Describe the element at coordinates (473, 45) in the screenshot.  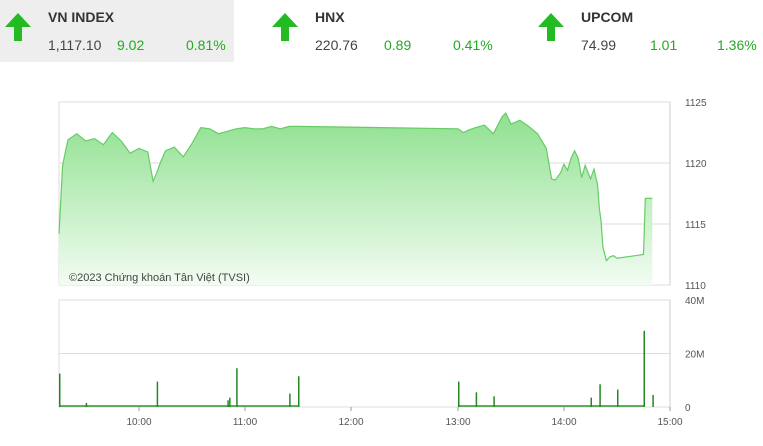
I see `ticker-percent: 0.41%` at that location.